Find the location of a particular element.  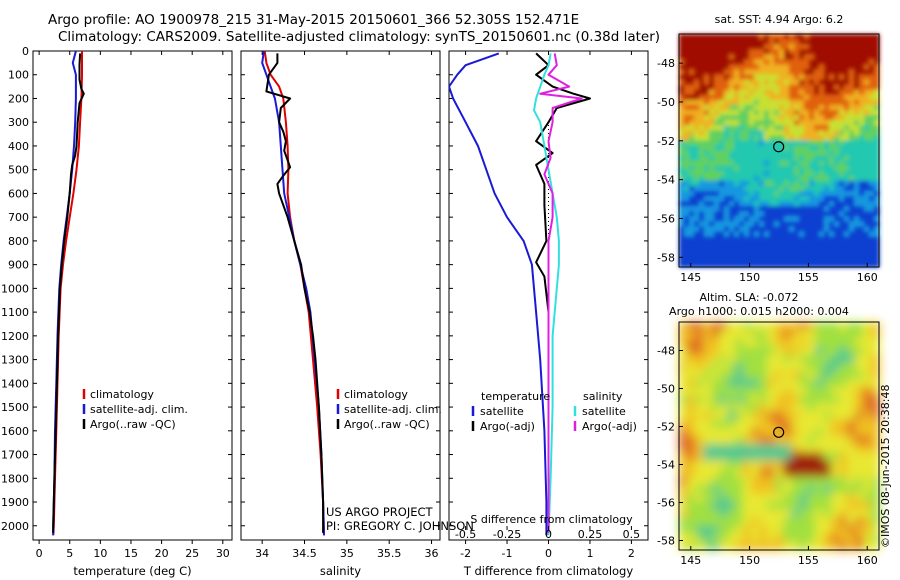

argo-location-marker is located at coordinates (779, 147).